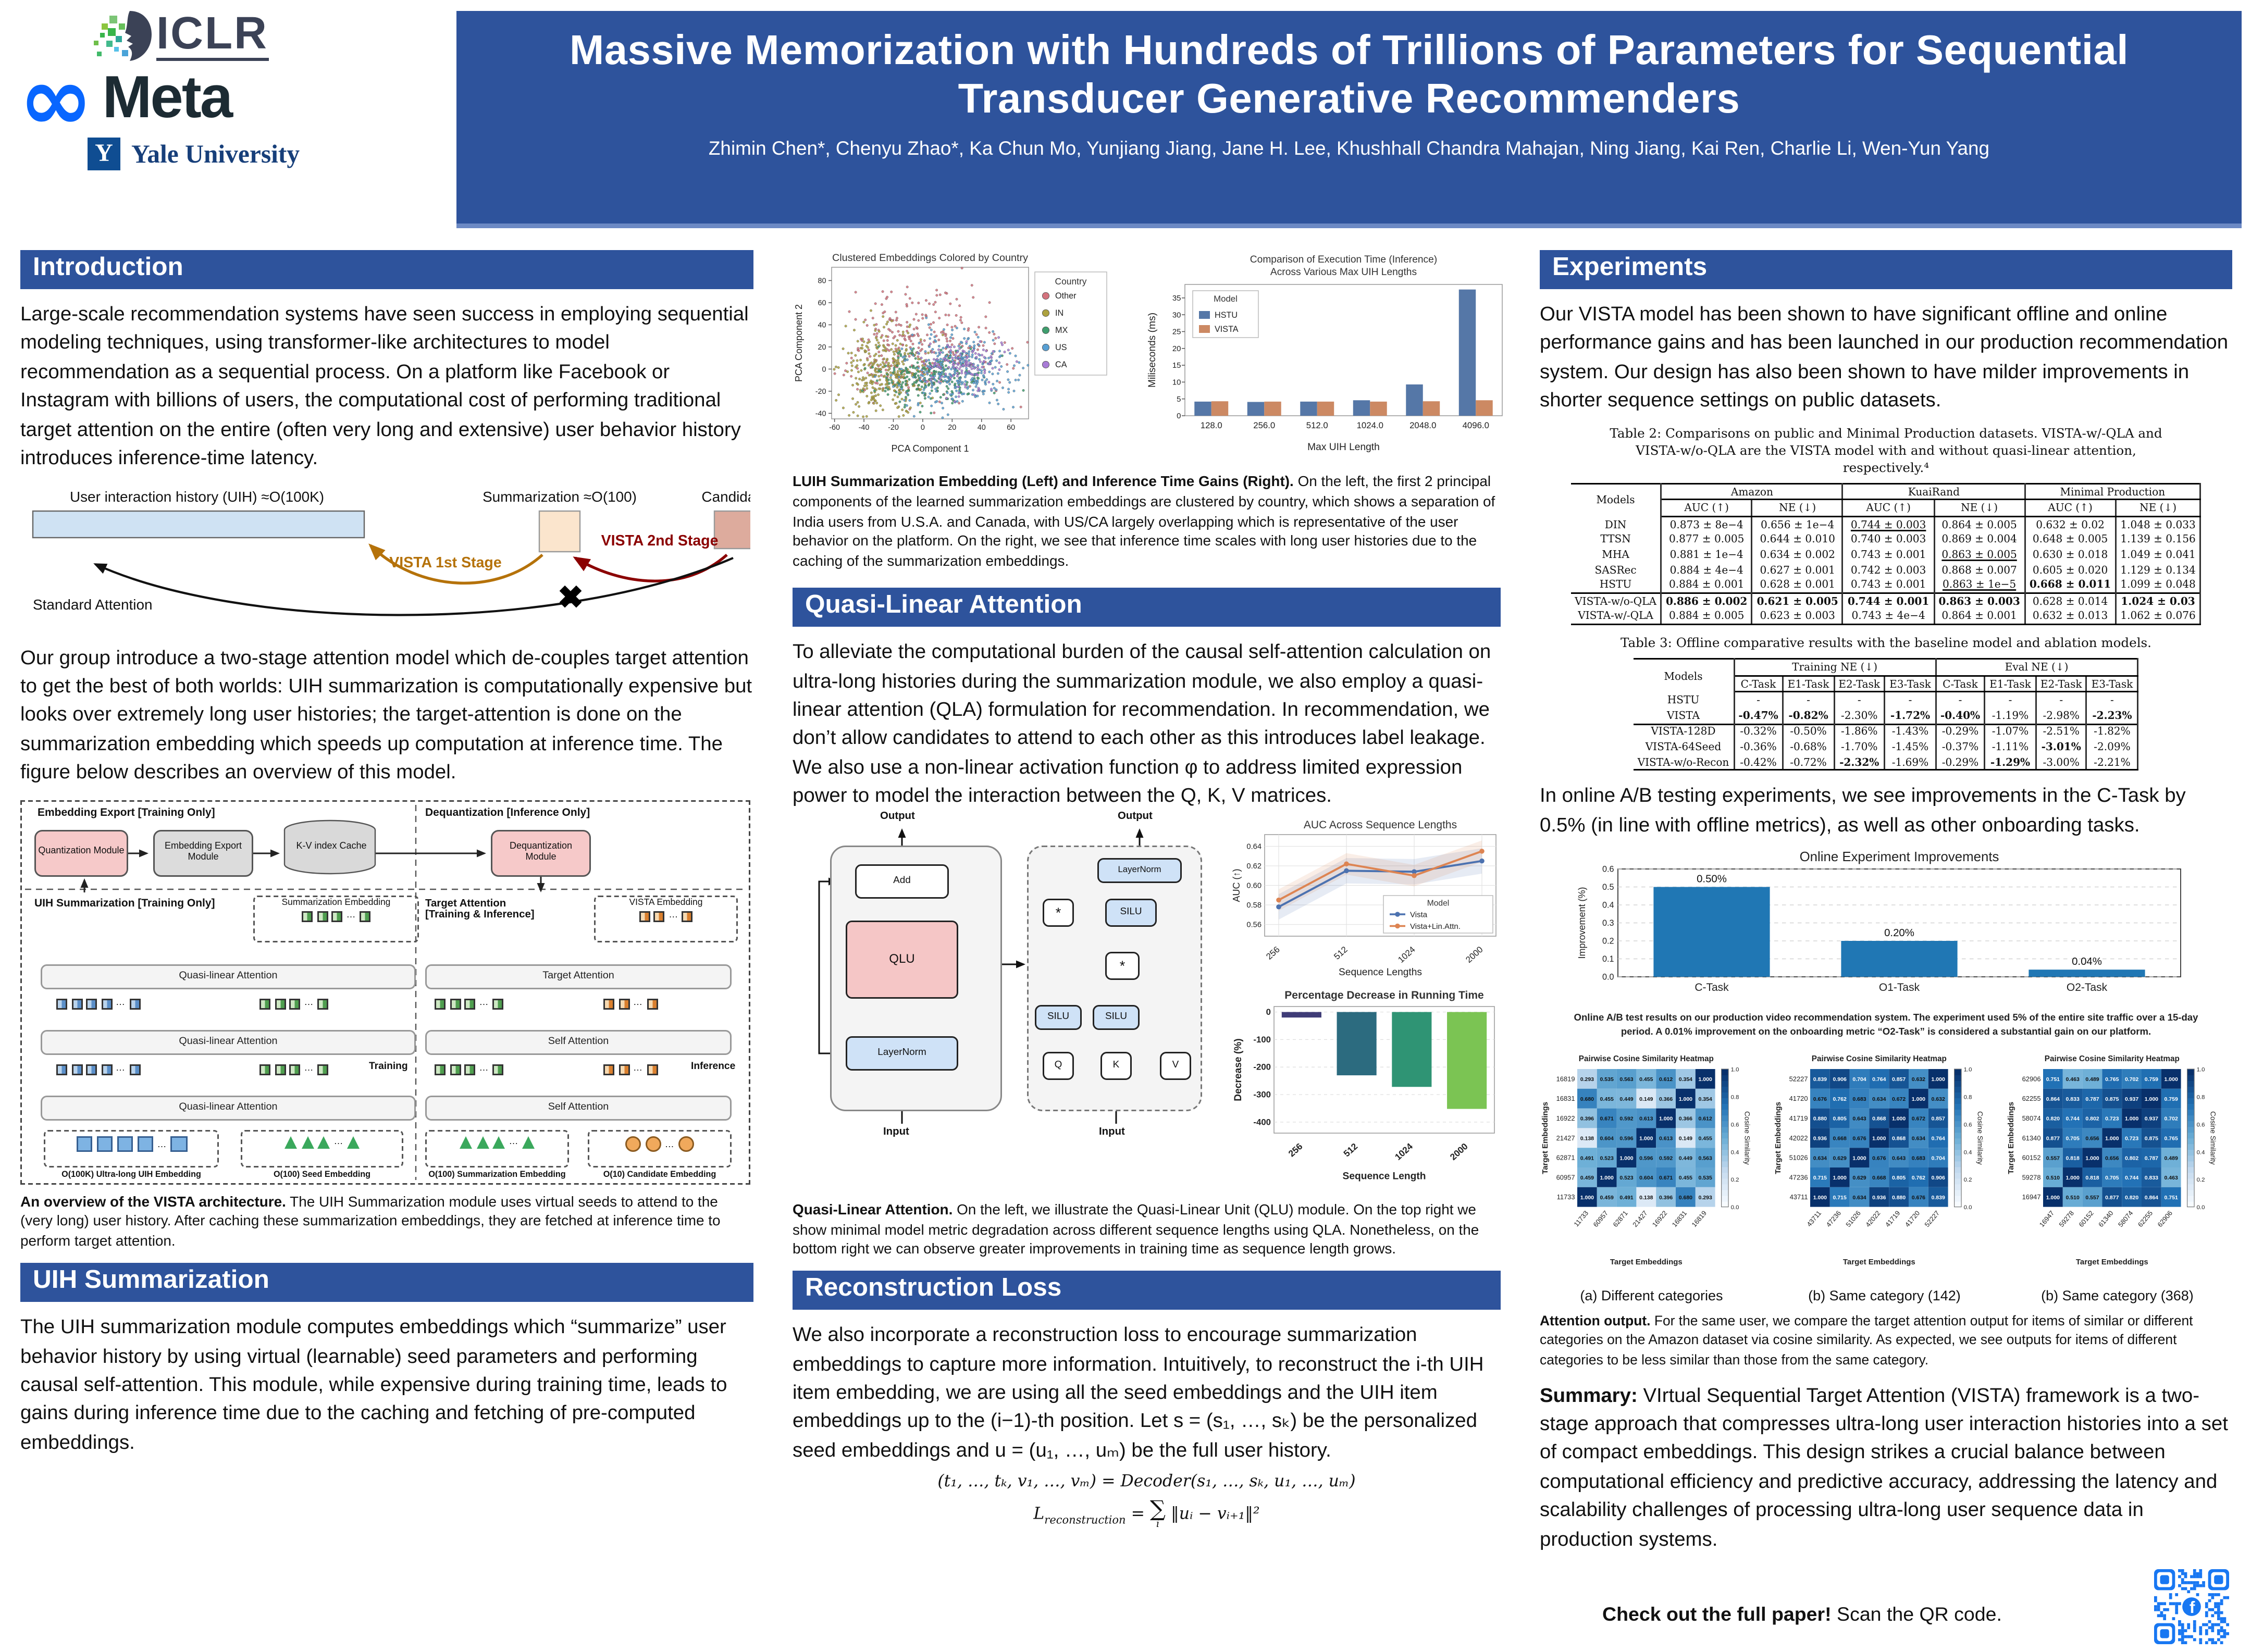 This screenshot has height=1652, width=2251. I want to click on svg-text: Candidate, so click(725, 496).